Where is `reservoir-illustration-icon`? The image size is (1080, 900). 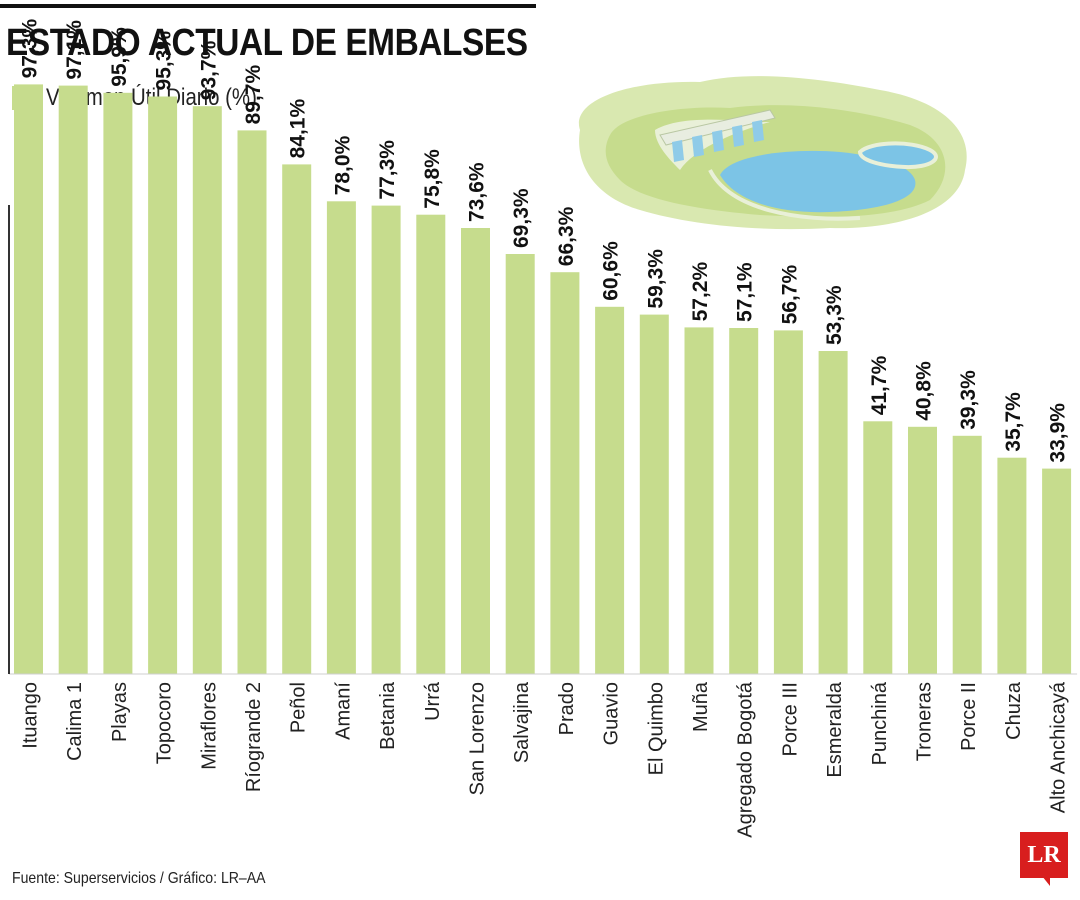 reservoir-illustration-icon is located at coordinates (772, 153).